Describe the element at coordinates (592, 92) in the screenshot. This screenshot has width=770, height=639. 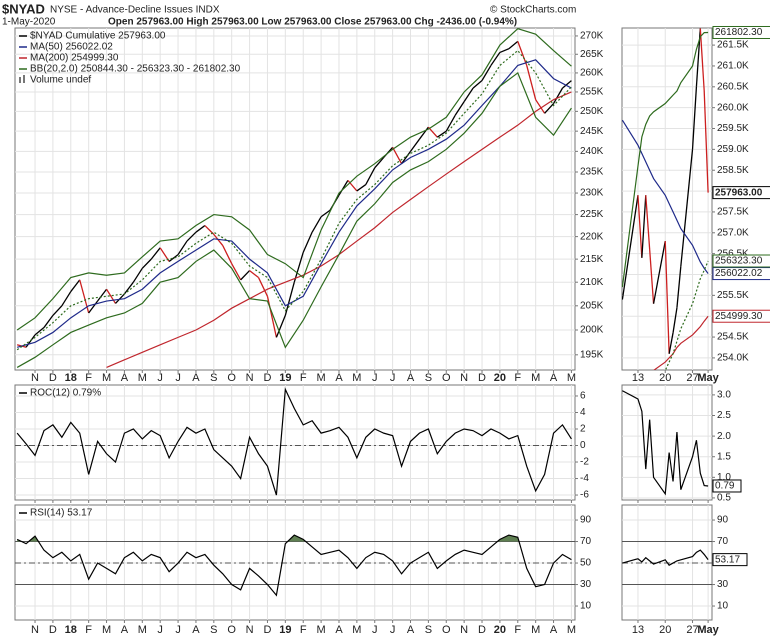
I see `y-tick-label: 255K` at that location.